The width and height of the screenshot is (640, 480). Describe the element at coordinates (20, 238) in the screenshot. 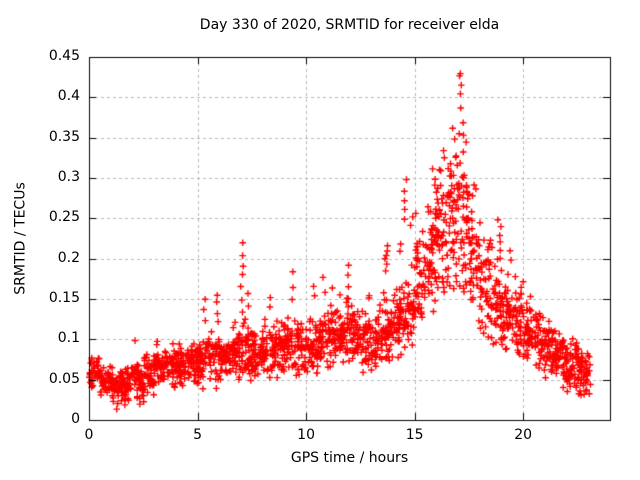

I see `y-axis-label: SRMTID / TECUs` at that location.